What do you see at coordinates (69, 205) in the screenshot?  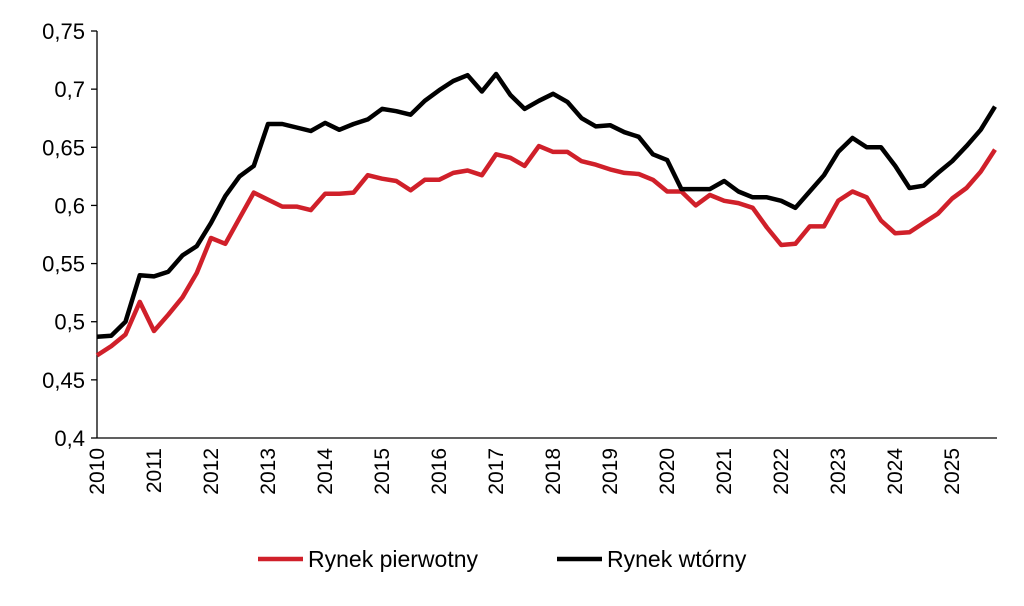 I see `y-tick-label: 0,6` at bounding box center [69, 205].